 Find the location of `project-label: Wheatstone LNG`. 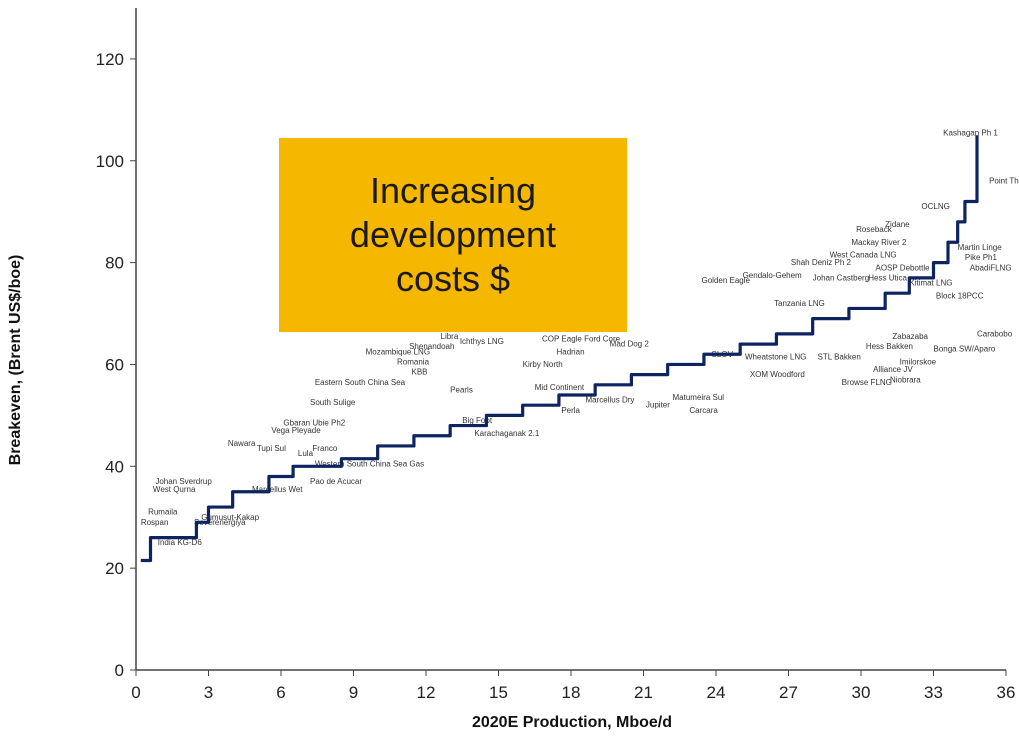

project-label: Wheatstone LNG is located at coordinates (775, 356).